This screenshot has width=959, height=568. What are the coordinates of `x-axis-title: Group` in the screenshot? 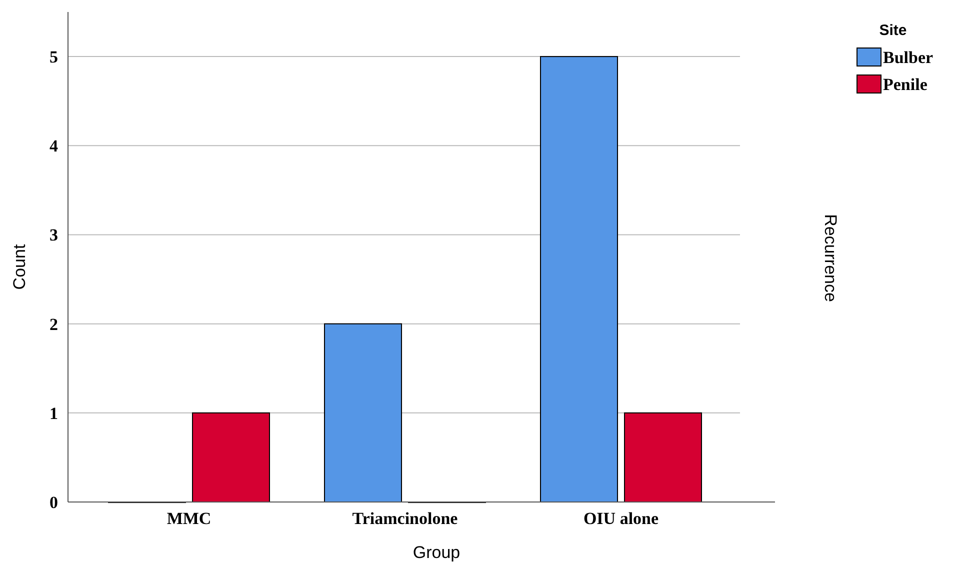 It's located at (436, 552).